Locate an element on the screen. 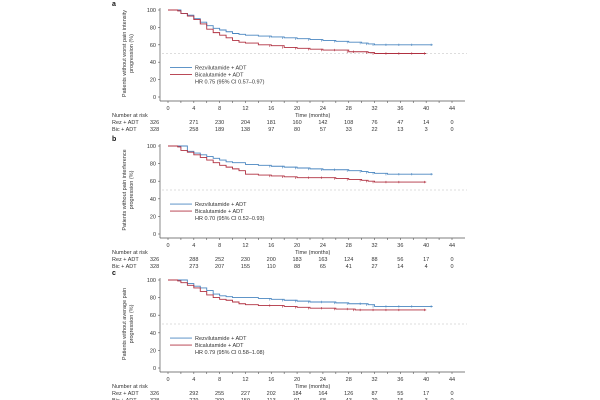 This screenshot has height=400, width=600. risk-value: 202 is located at coordinates (271, 394).